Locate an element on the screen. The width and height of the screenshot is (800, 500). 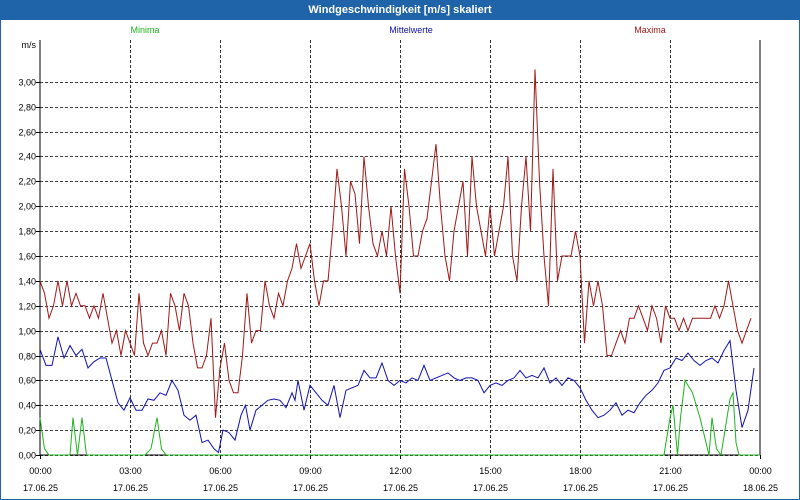
y-tick-label: 1,40 is located at coordinates (27, 282).